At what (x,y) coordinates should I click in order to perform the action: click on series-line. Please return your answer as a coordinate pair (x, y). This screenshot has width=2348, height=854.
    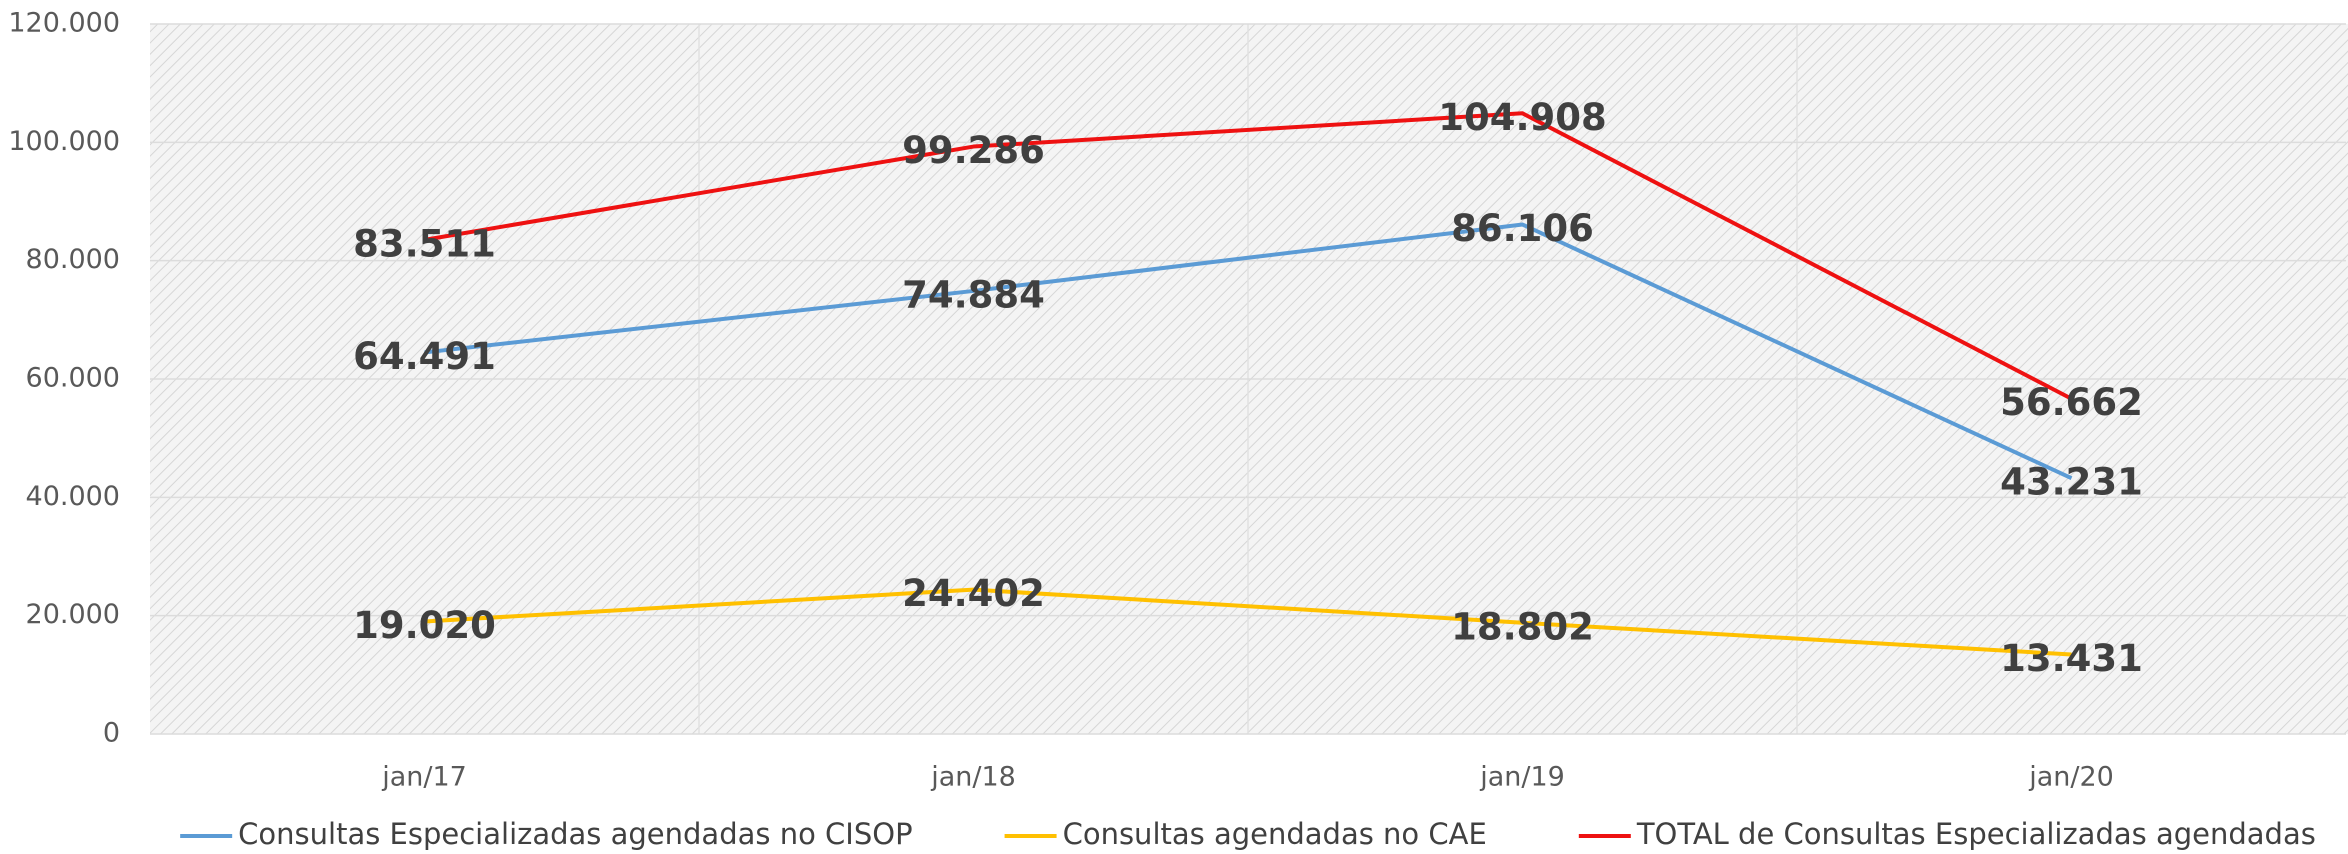
    Looking at the image, I should click on (1248, 622).